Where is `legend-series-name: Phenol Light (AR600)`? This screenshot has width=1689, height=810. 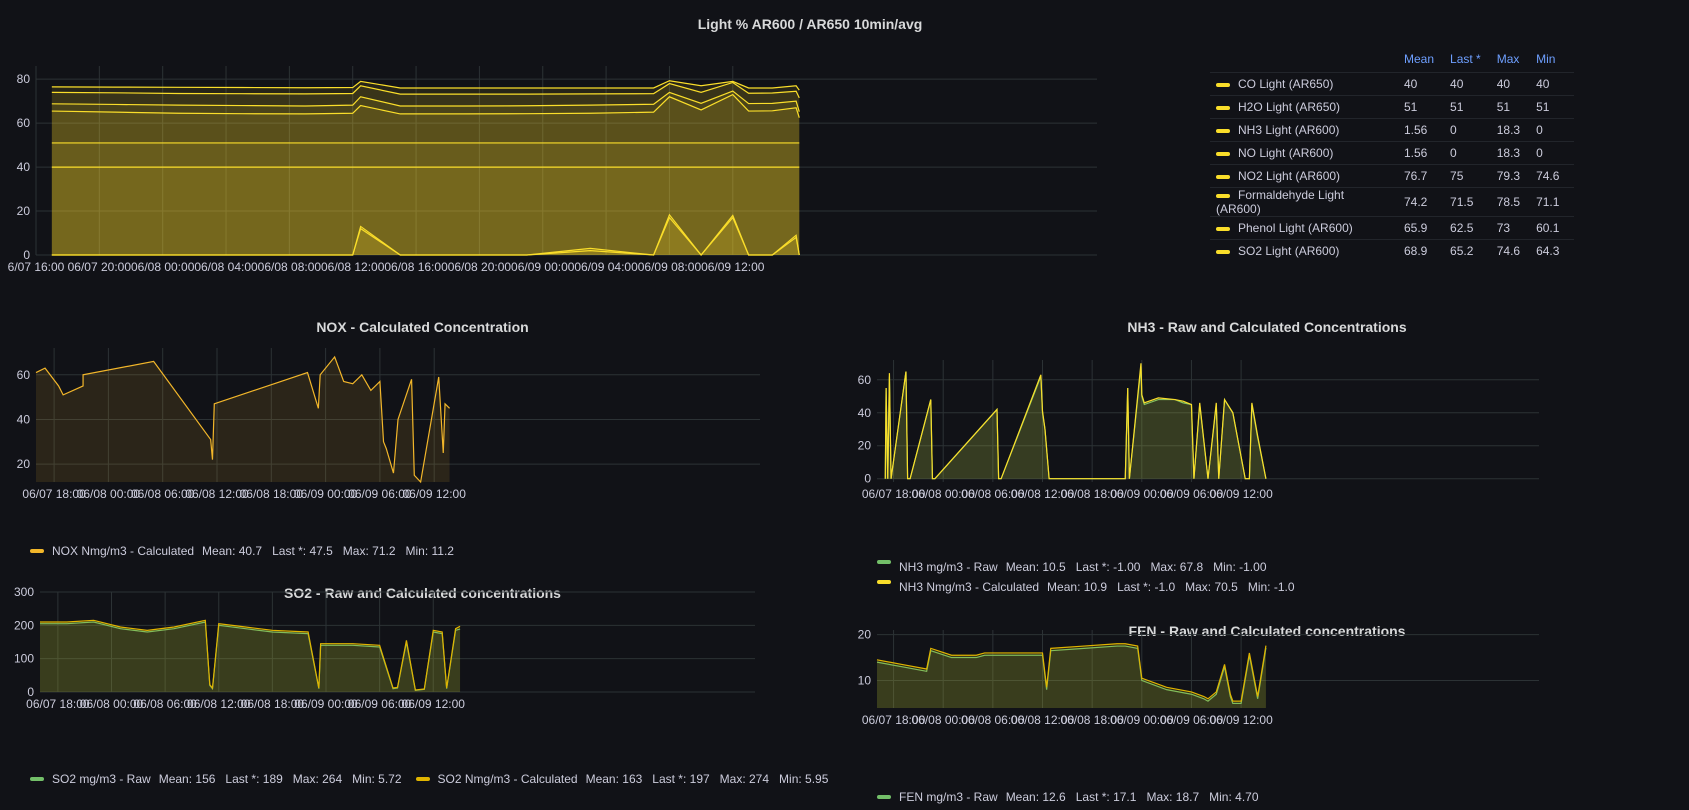 legend-series-name: Phenol Light (AR600) is located at coordinates (1303, 228).